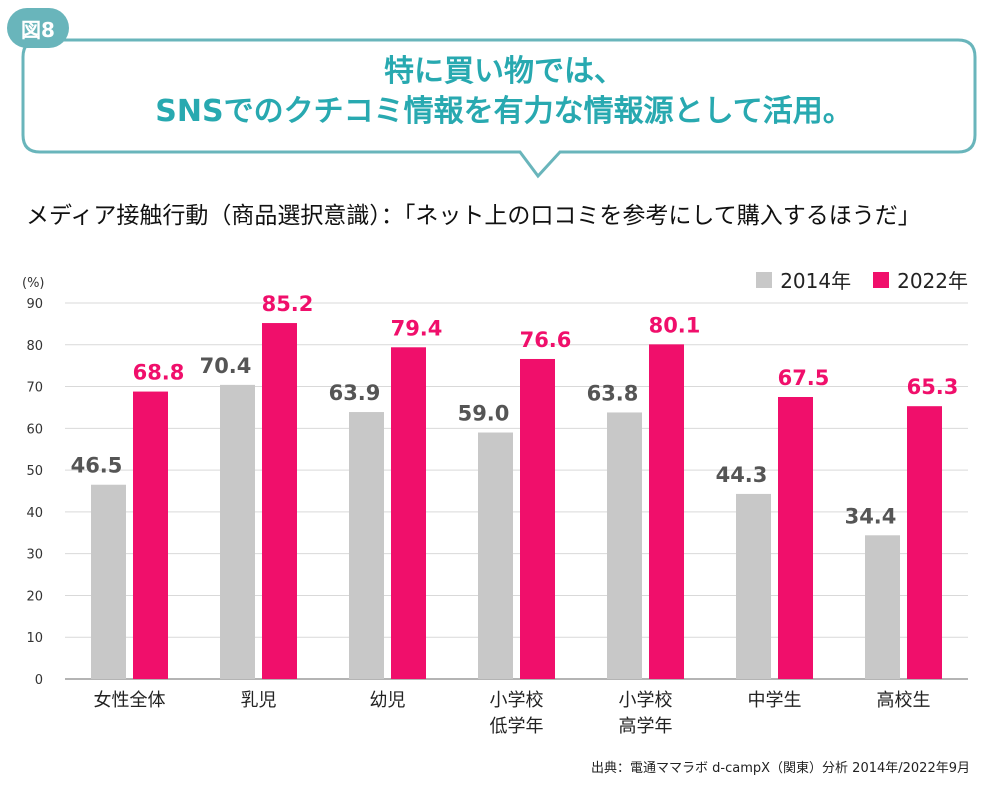  What do you see at coordinates (904, 700) in the screenshot?
I see `x-tick-label: 高校生` at bounding box center [904, 700].